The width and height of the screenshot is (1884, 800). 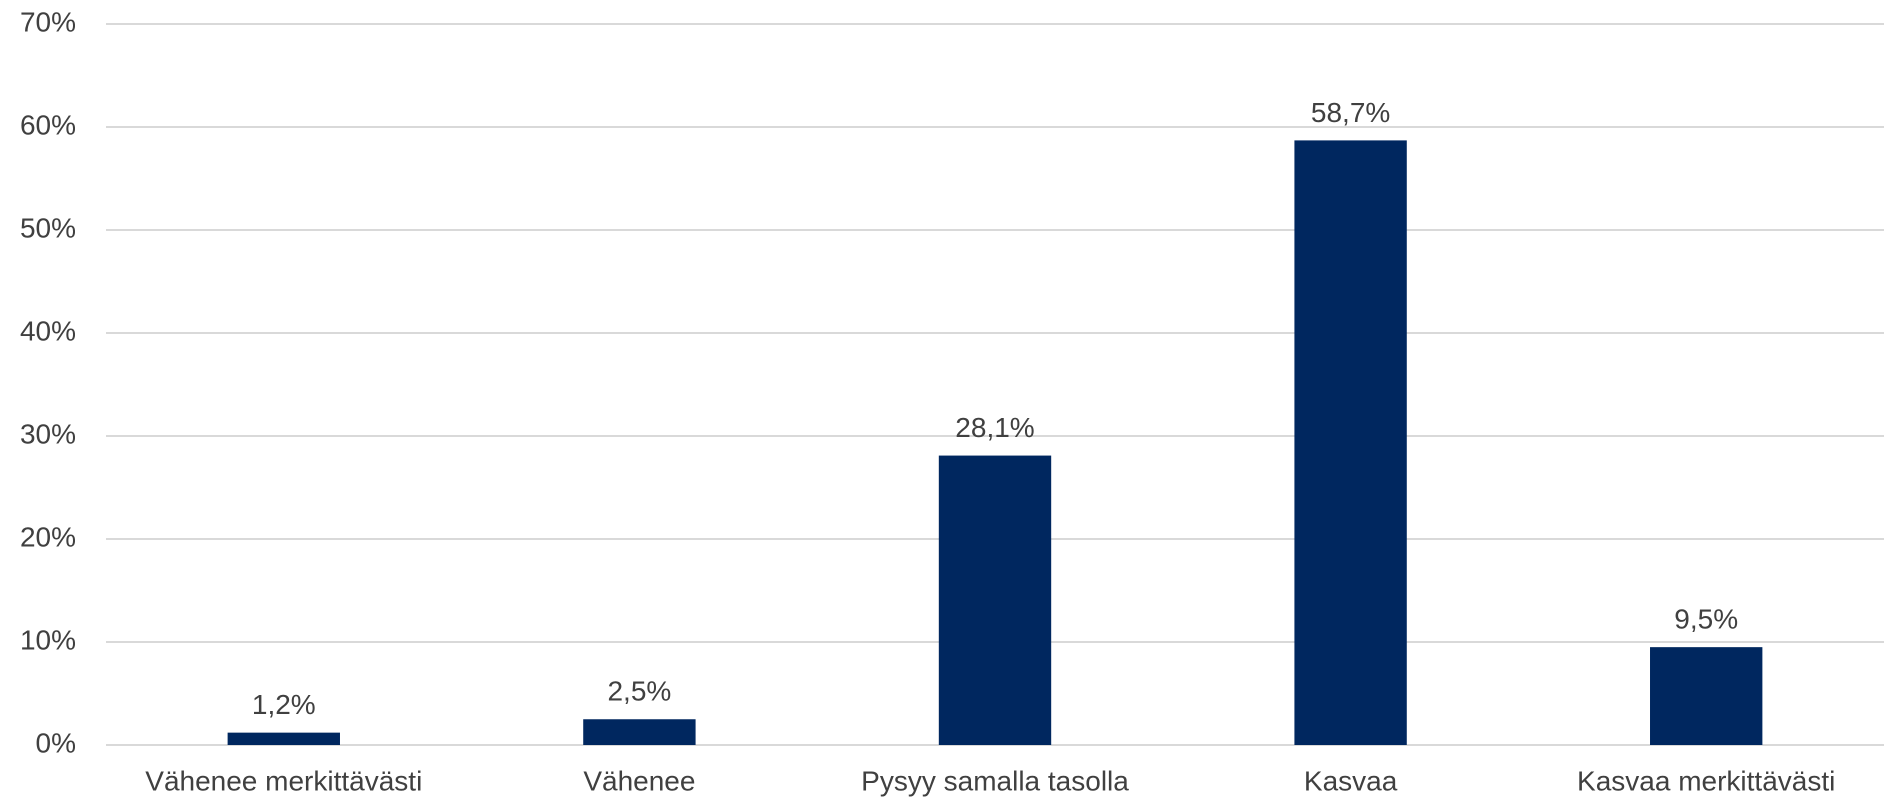 What do you see at coordinates (639, 780) in the screenshot?
I see `x-tick-label: Vähenee` at bounding box center [639, 780].